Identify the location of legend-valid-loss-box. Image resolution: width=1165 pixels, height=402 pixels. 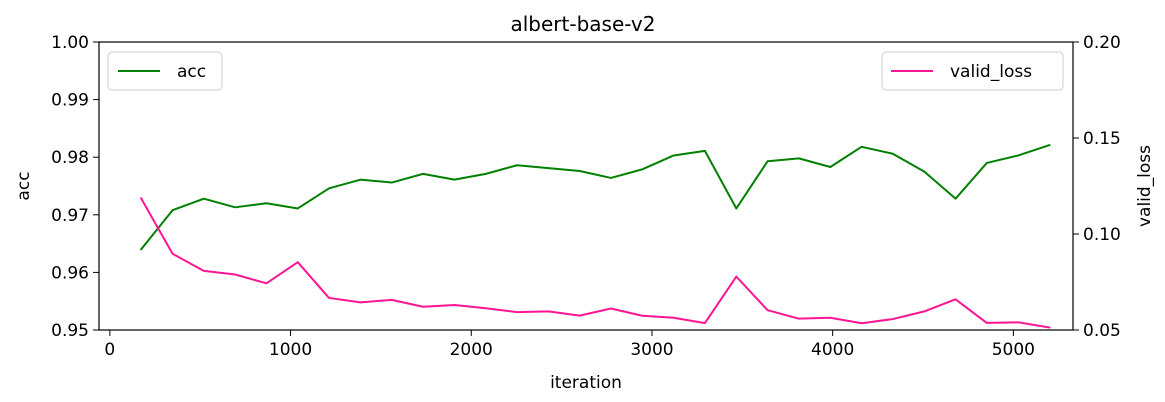
(972, 71).